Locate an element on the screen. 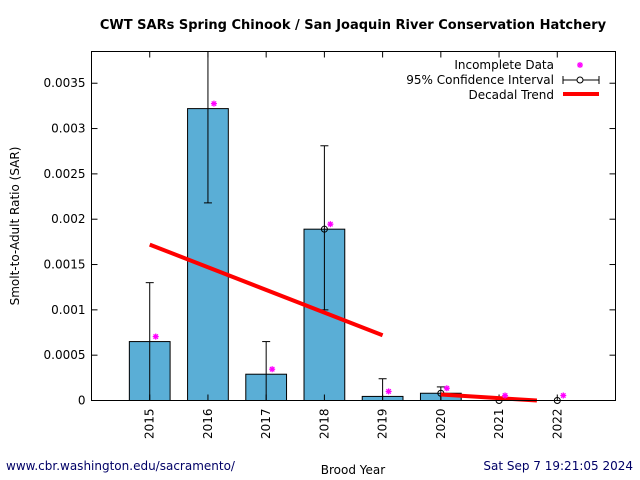 The width and height of the screenshot is (640, 480). x-tick-label: 2018 is located at coordinates (324, 424).